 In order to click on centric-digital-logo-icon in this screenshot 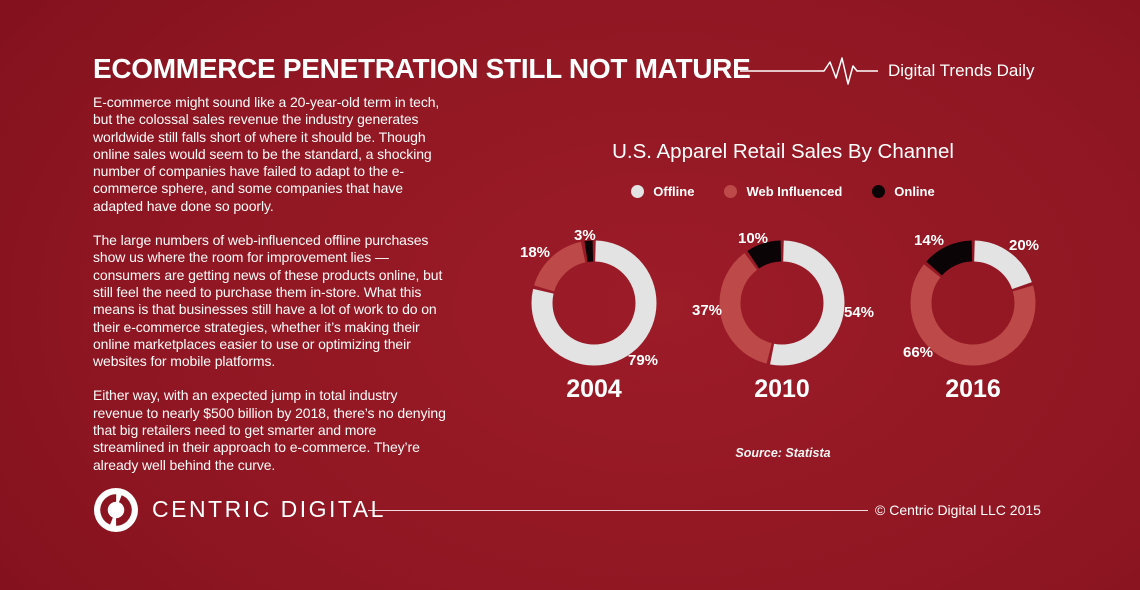, I will do `click(116, 510)`.